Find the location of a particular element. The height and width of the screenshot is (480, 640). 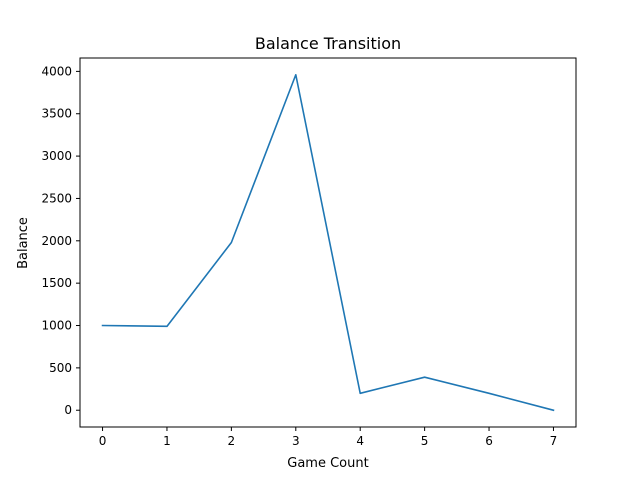

y-tick-label: 2000 is located at coordinates (56, 241).